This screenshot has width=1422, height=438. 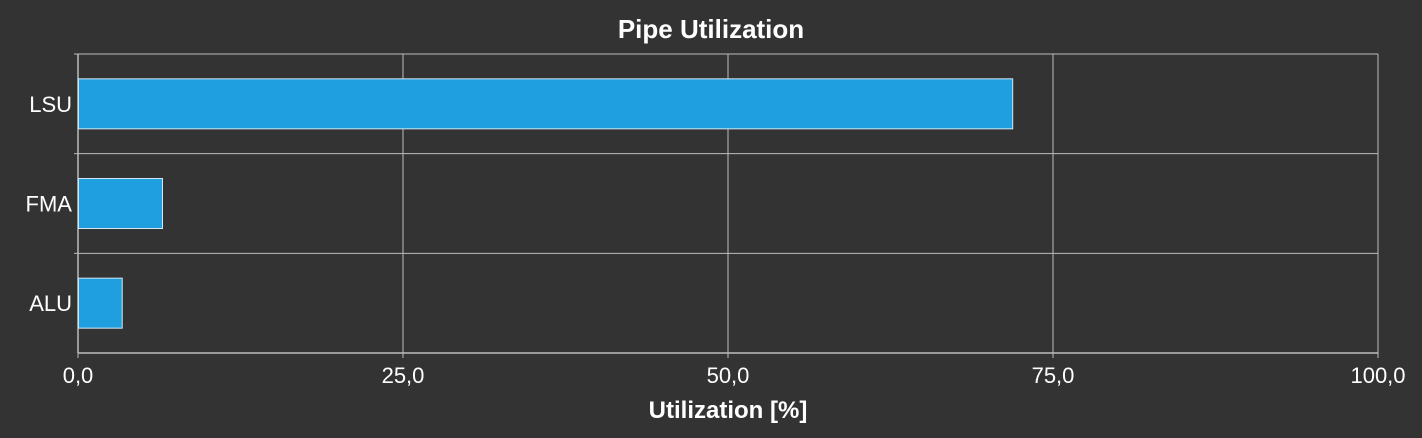 What do you see at coordinates (711, 29) in the screenshot?
I see `chart-title: Pipe Utilization` at bounding box center [711, 29].